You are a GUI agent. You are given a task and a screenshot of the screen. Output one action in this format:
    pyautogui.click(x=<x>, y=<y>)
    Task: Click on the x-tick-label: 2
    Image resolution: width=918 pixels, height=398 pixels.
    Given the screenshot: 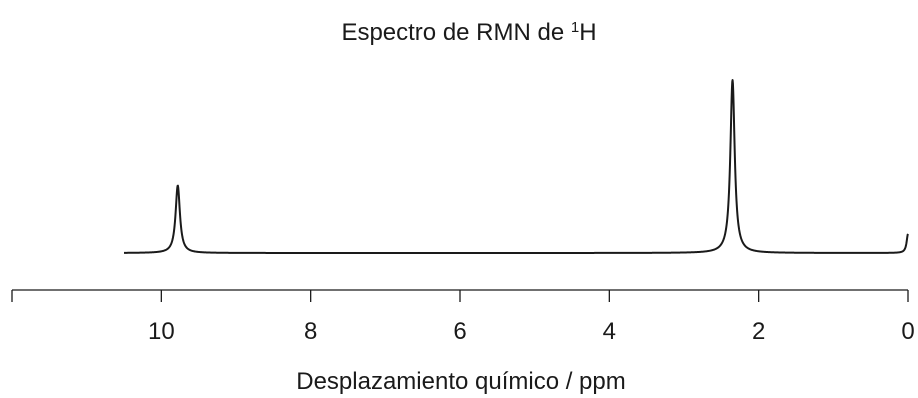 What is the action you would take?
    pyautogui.click(x=758, y=331)
    